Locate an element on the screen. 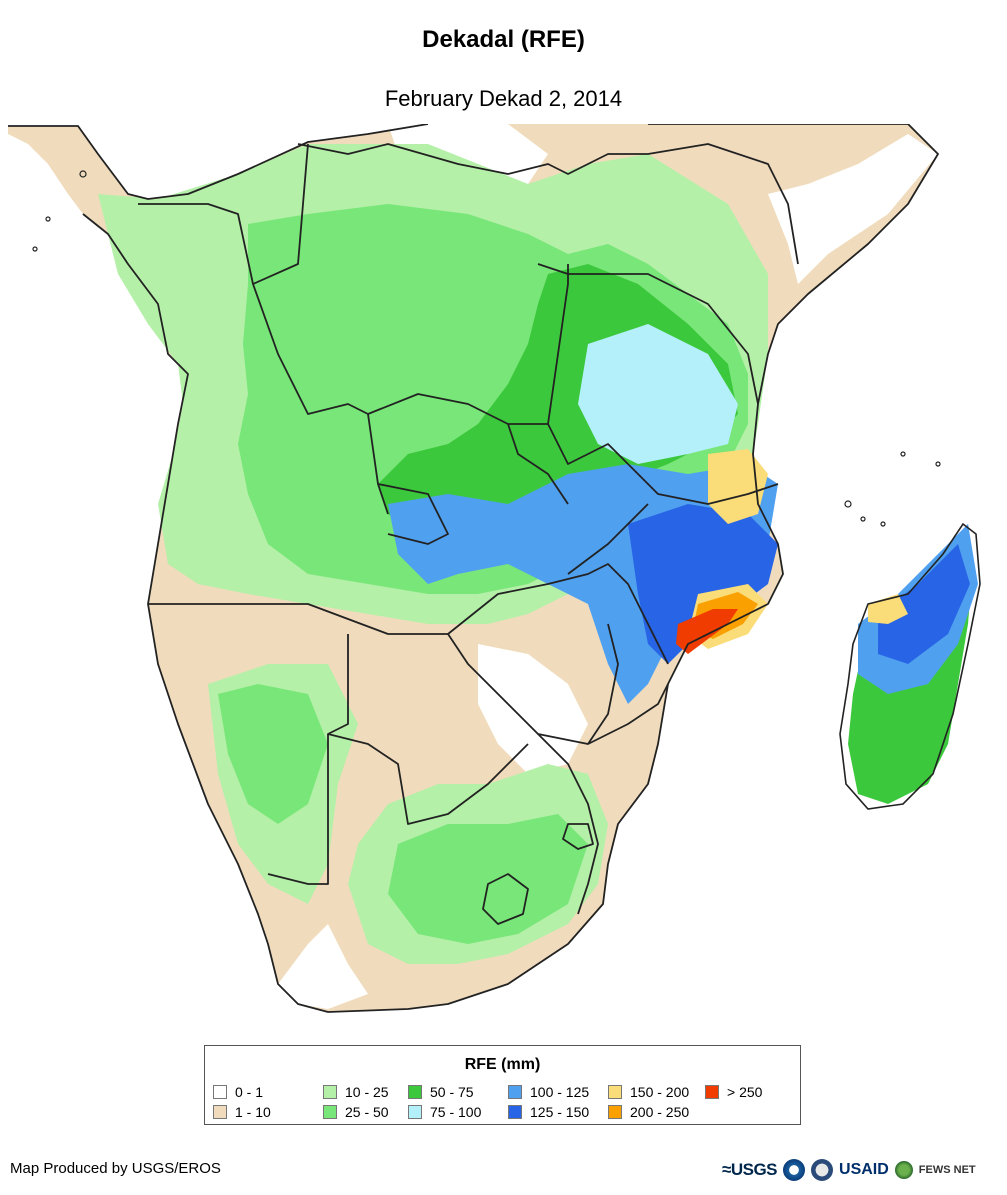  usgs-logo: ≈USGS is located at coordinates (750, 1169).